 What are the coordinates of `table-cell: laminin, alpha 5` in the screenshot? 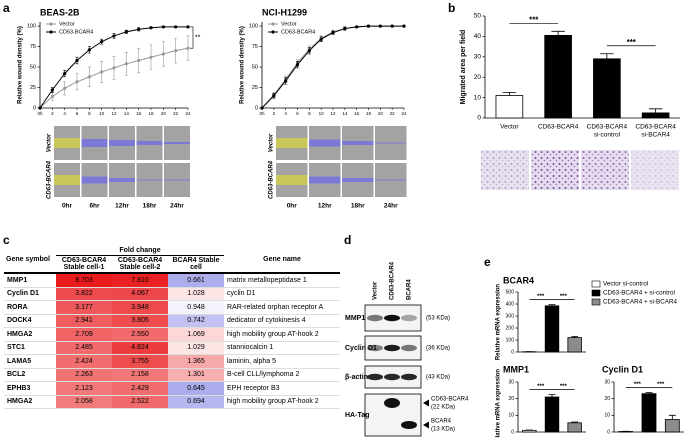 It's located at (282, 361).